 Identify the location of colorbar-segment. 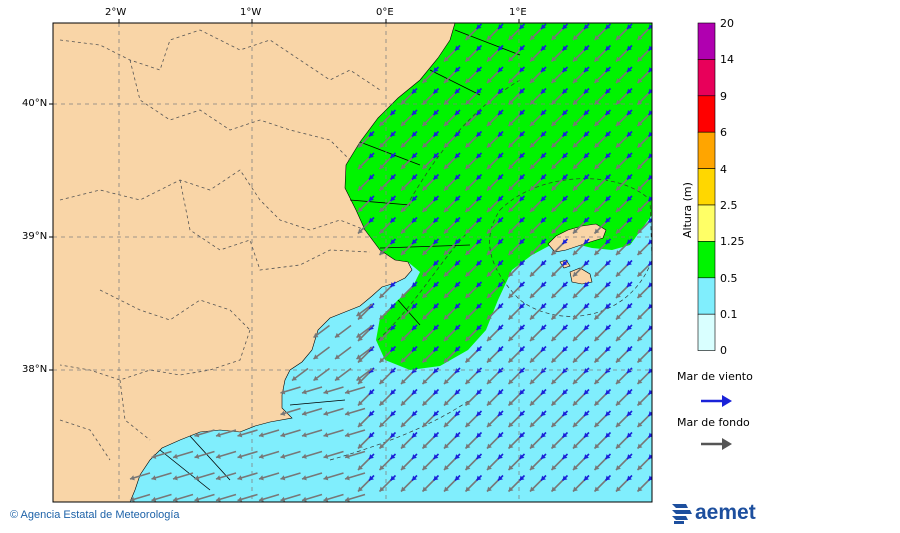
(706, 296).